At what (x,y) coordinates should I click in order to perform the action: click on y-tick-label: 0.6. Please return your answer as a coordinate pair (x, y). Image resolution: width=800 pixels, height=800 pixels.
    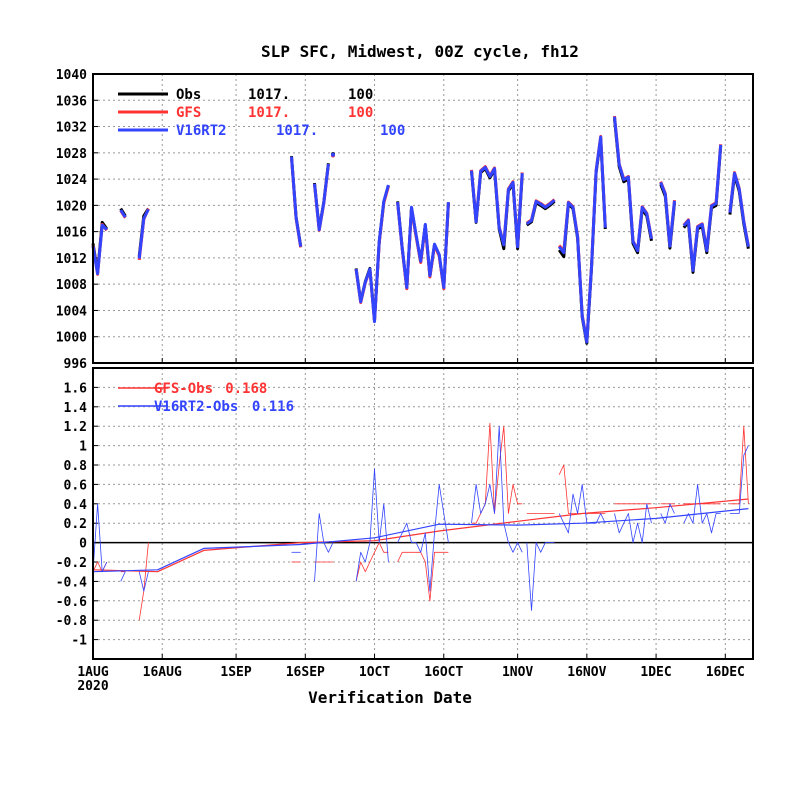
    Looking at the image, I should click on (76, 485).